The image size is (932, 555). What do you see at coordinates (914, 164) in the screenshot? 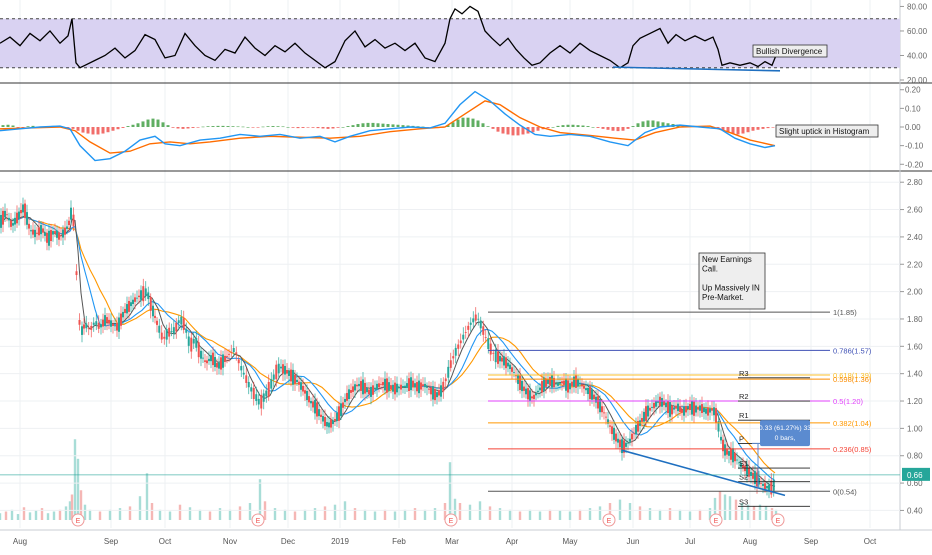
I see `macd-tick-label: -0.20` at bounding box center [914, 164].